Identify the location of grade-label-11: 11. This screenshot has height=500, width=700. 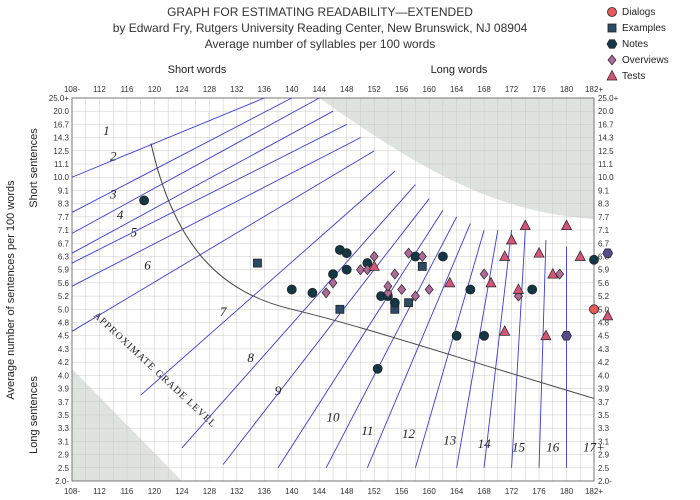
(367, 430).